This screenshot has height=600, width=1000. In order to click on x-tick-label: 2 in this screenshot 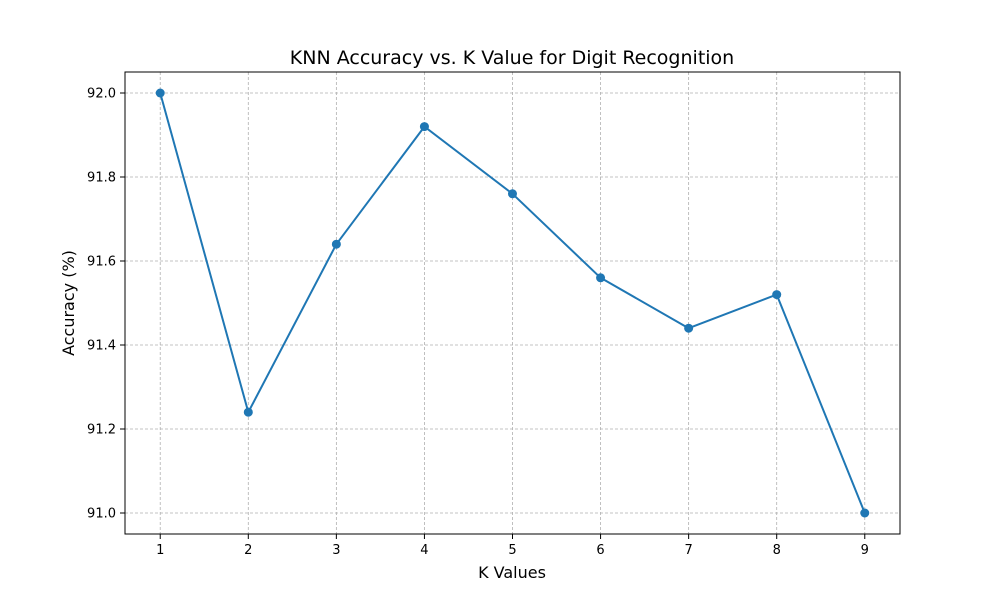, I will do `click(248, 550)`.